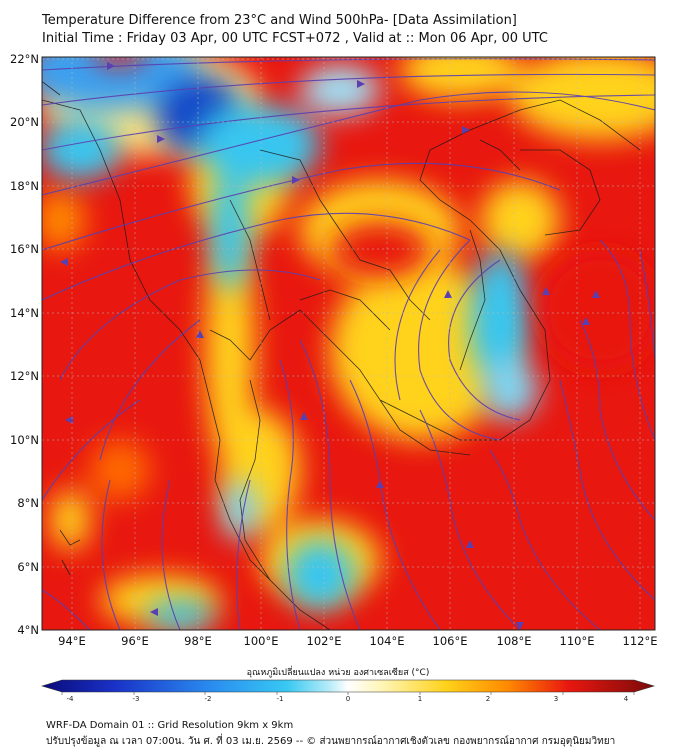  Describe the element at coordinates (420, 699) in the screenshot. I see `colorbar-tick-label: 1` at that location.